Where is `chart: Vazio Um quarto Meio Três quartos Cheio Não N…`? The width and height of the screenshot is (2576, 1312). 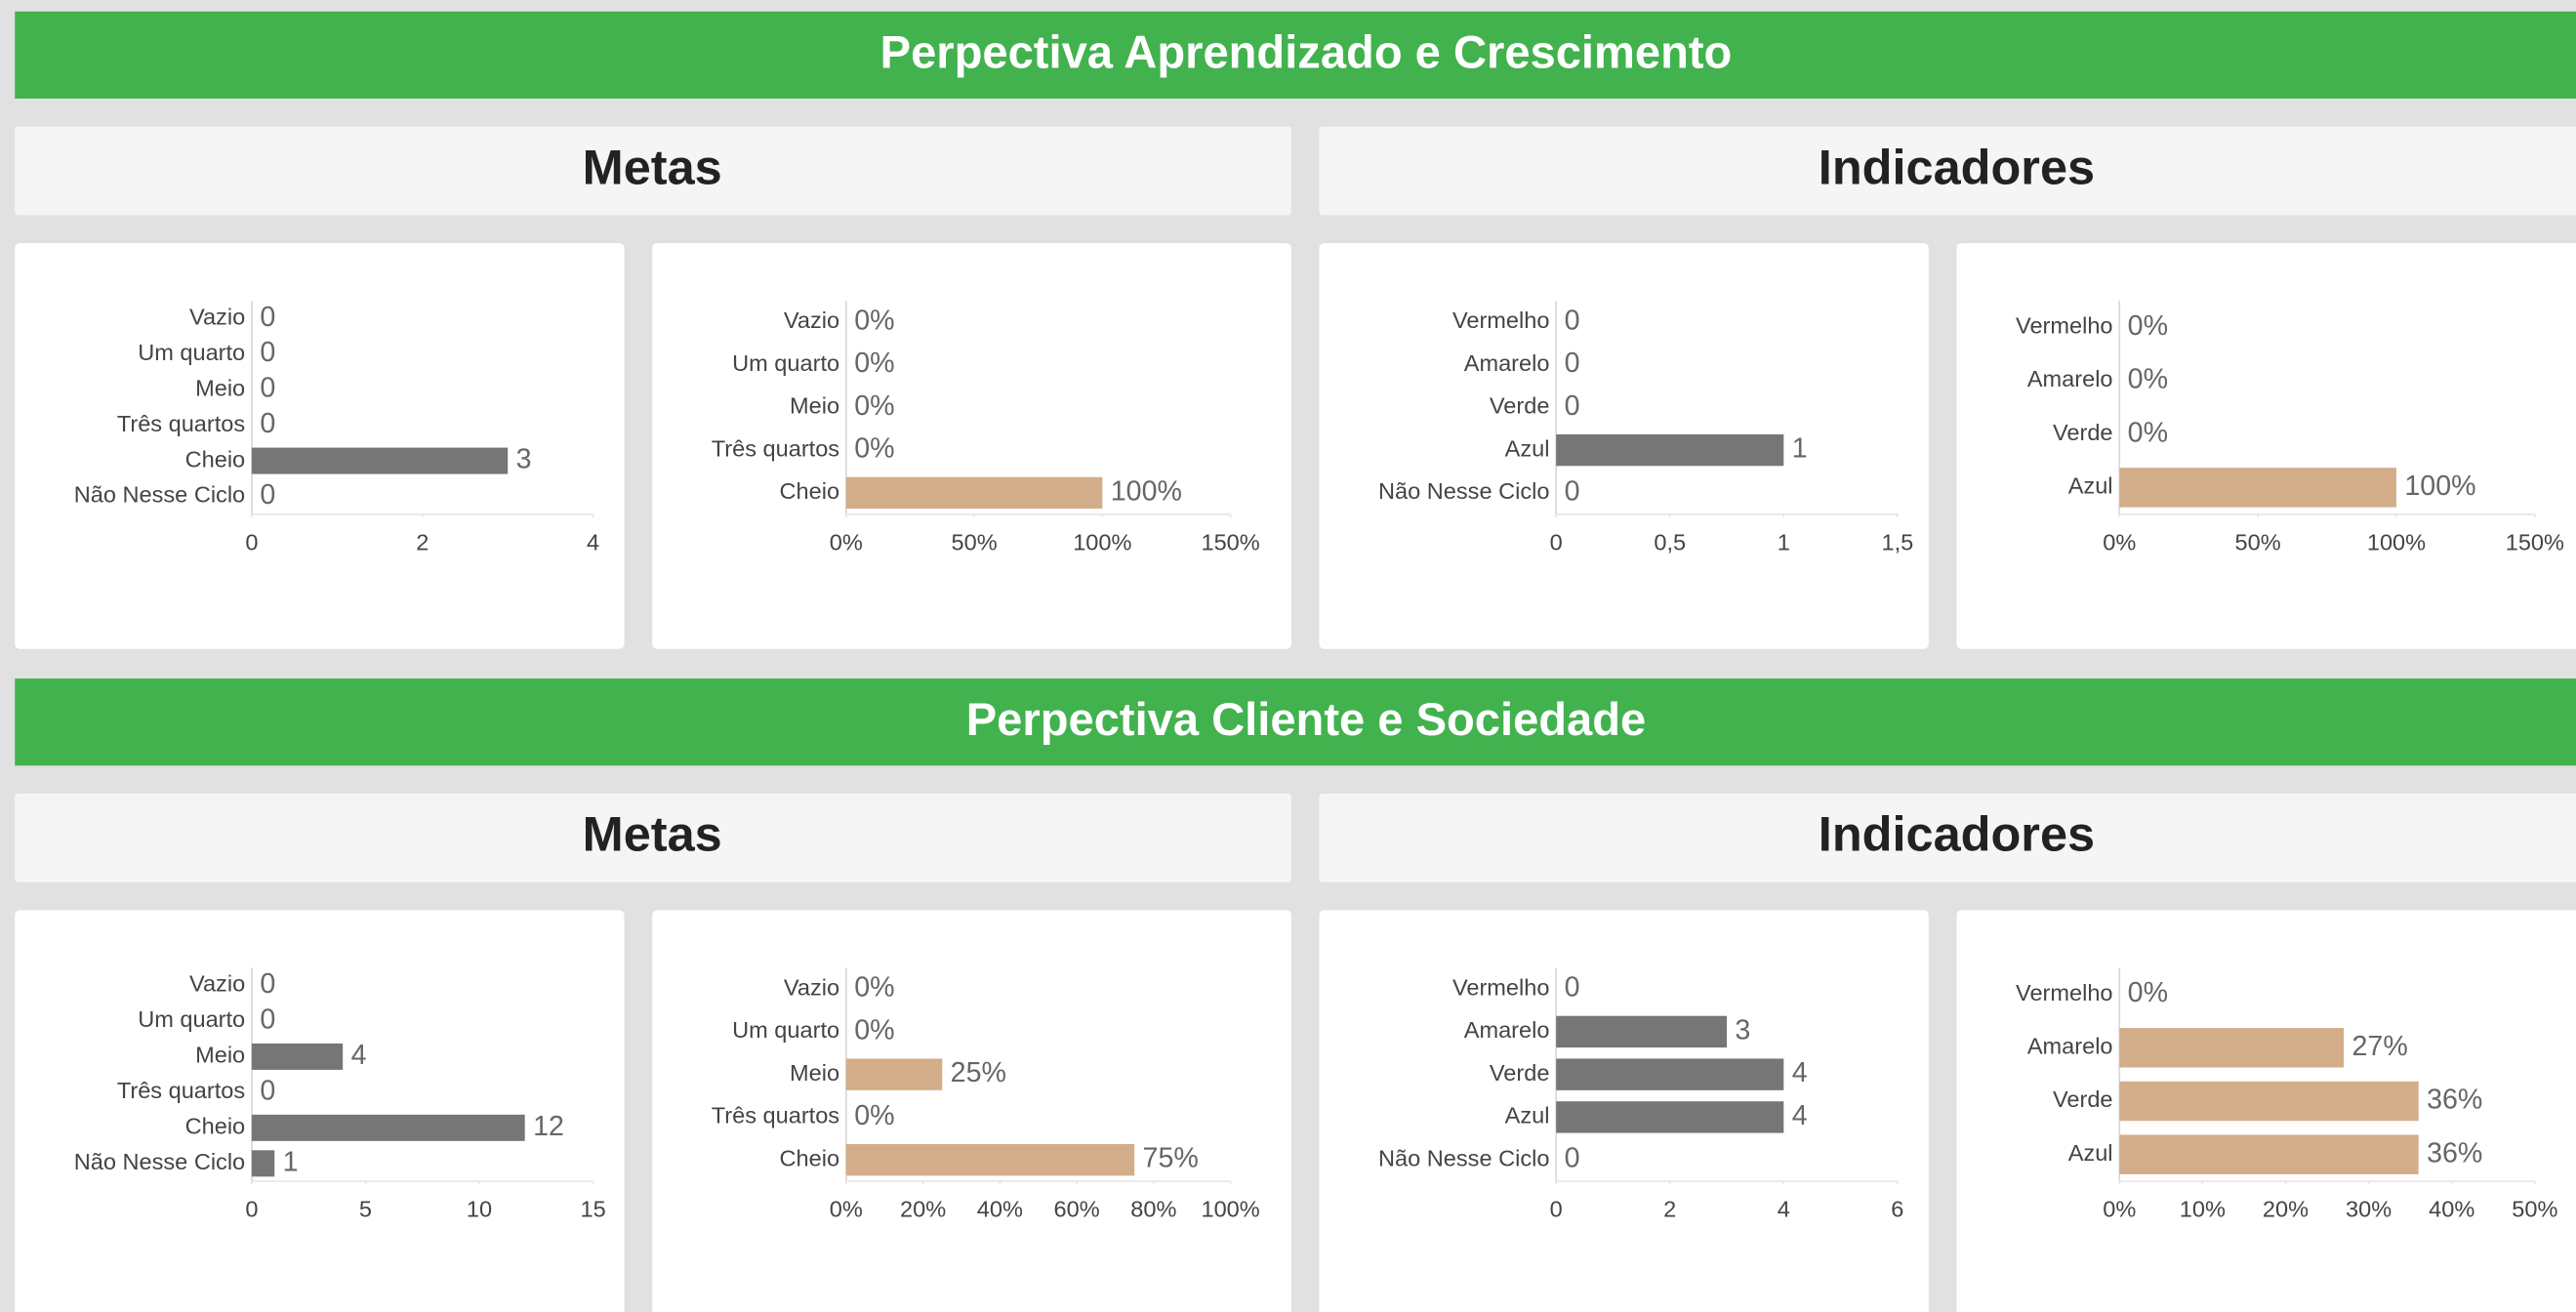
chart: Vazio Um quarto Meio Três quartos Cheio Não N… is located at coordinates (336, 427).